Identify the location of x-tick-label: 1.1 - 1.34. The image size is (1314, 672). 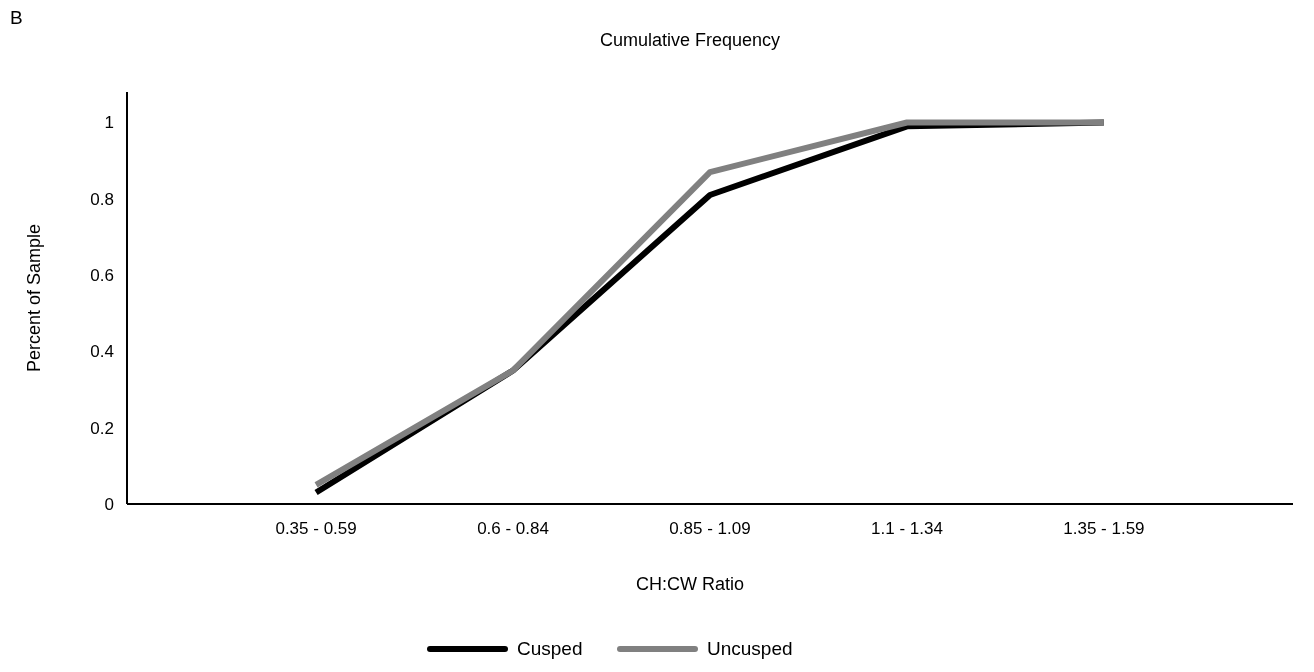
(907, 528).